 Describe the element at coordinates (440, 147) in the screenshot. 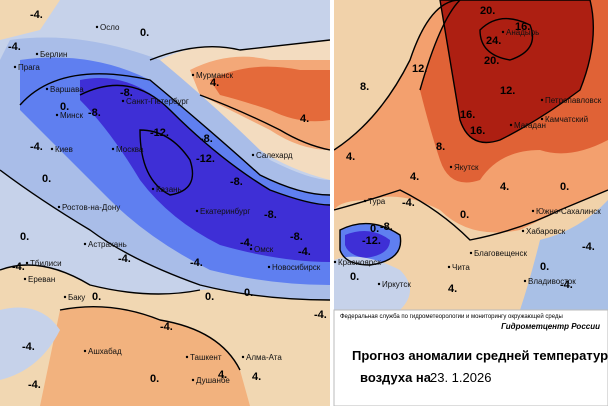

I see `contour-label: 8.` at that location.